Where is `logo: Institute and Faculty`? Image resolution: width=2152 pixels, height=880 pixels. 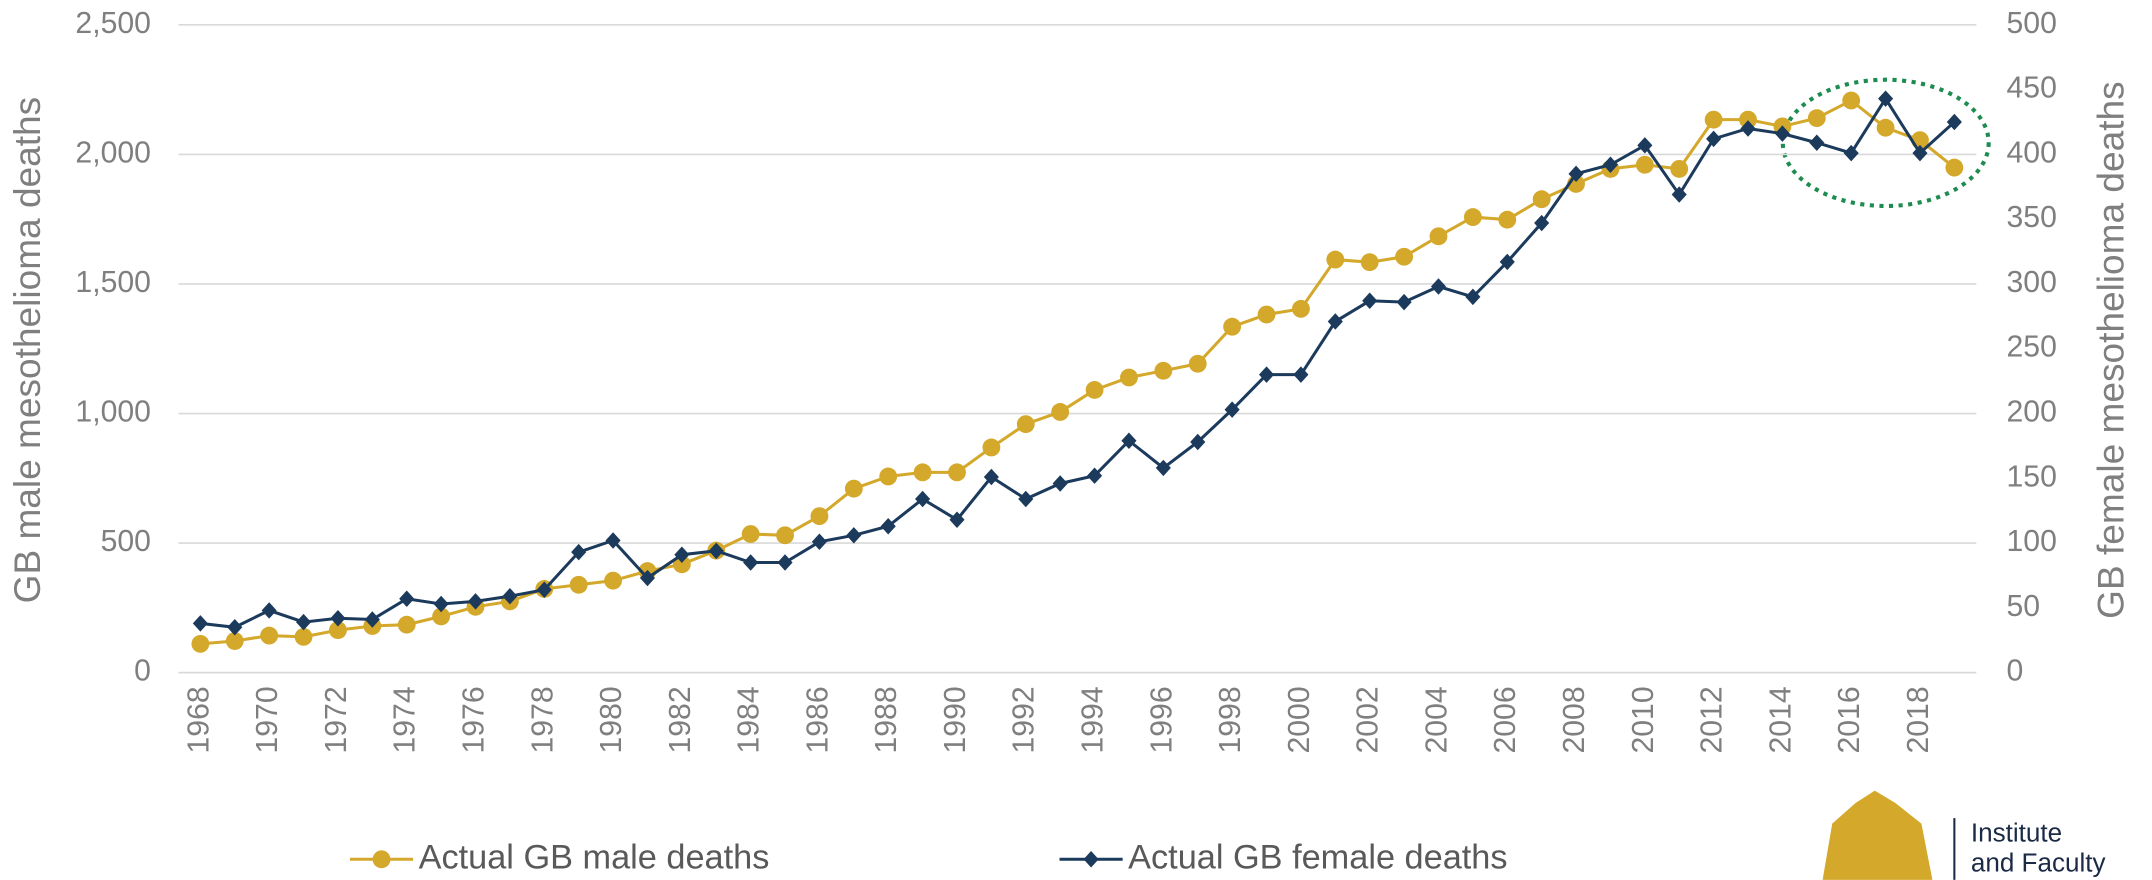 logo: Institute and Faculty is located at coordinates (1964, 835).